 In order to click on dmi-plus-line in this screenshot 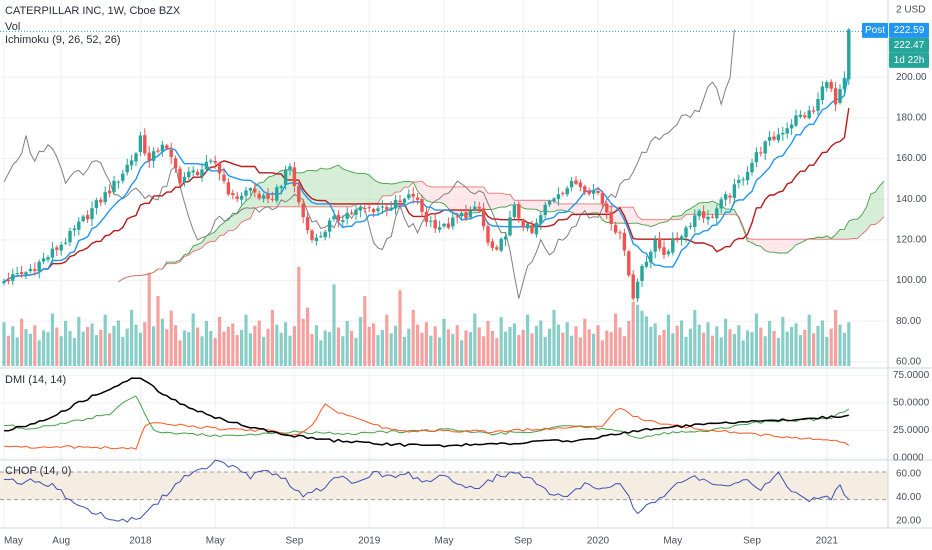, I will do `click(426, 417)`.